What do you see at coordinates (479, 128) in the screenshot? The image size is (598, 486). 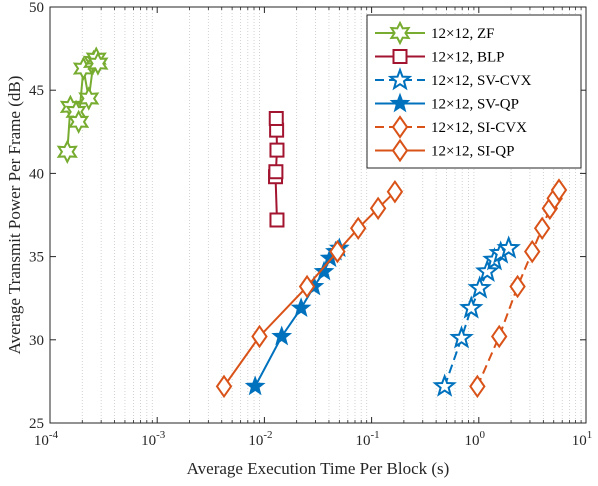 I see `legend-label: 12×12, SI-CVX` at bounding box center [479, 128].